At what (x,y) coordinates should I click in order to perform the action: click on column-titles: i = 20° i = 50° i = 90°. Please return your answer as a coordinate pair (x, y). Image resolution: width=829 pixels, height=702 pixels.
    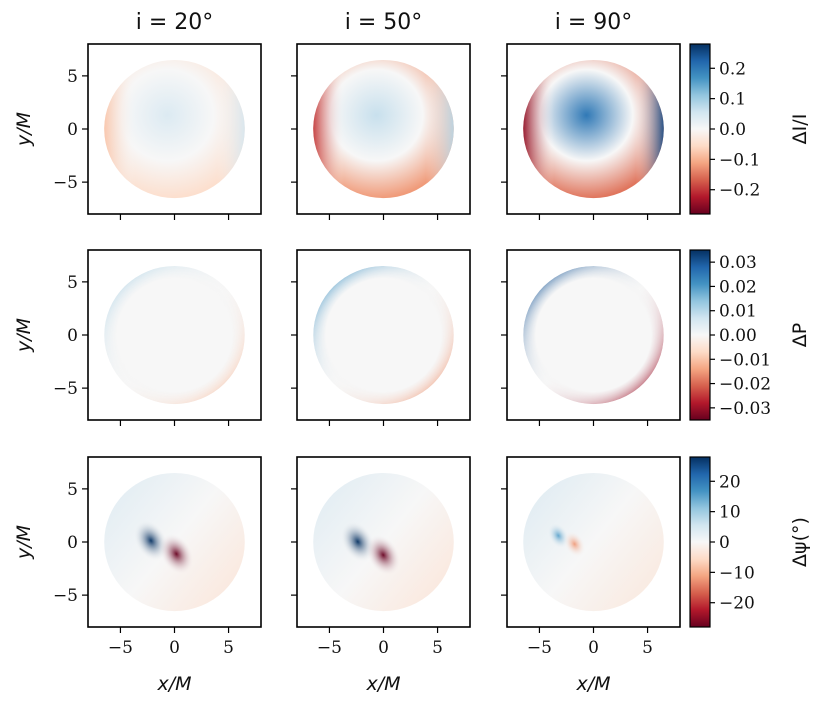
    Looking at the image, I should click on (384, 22).